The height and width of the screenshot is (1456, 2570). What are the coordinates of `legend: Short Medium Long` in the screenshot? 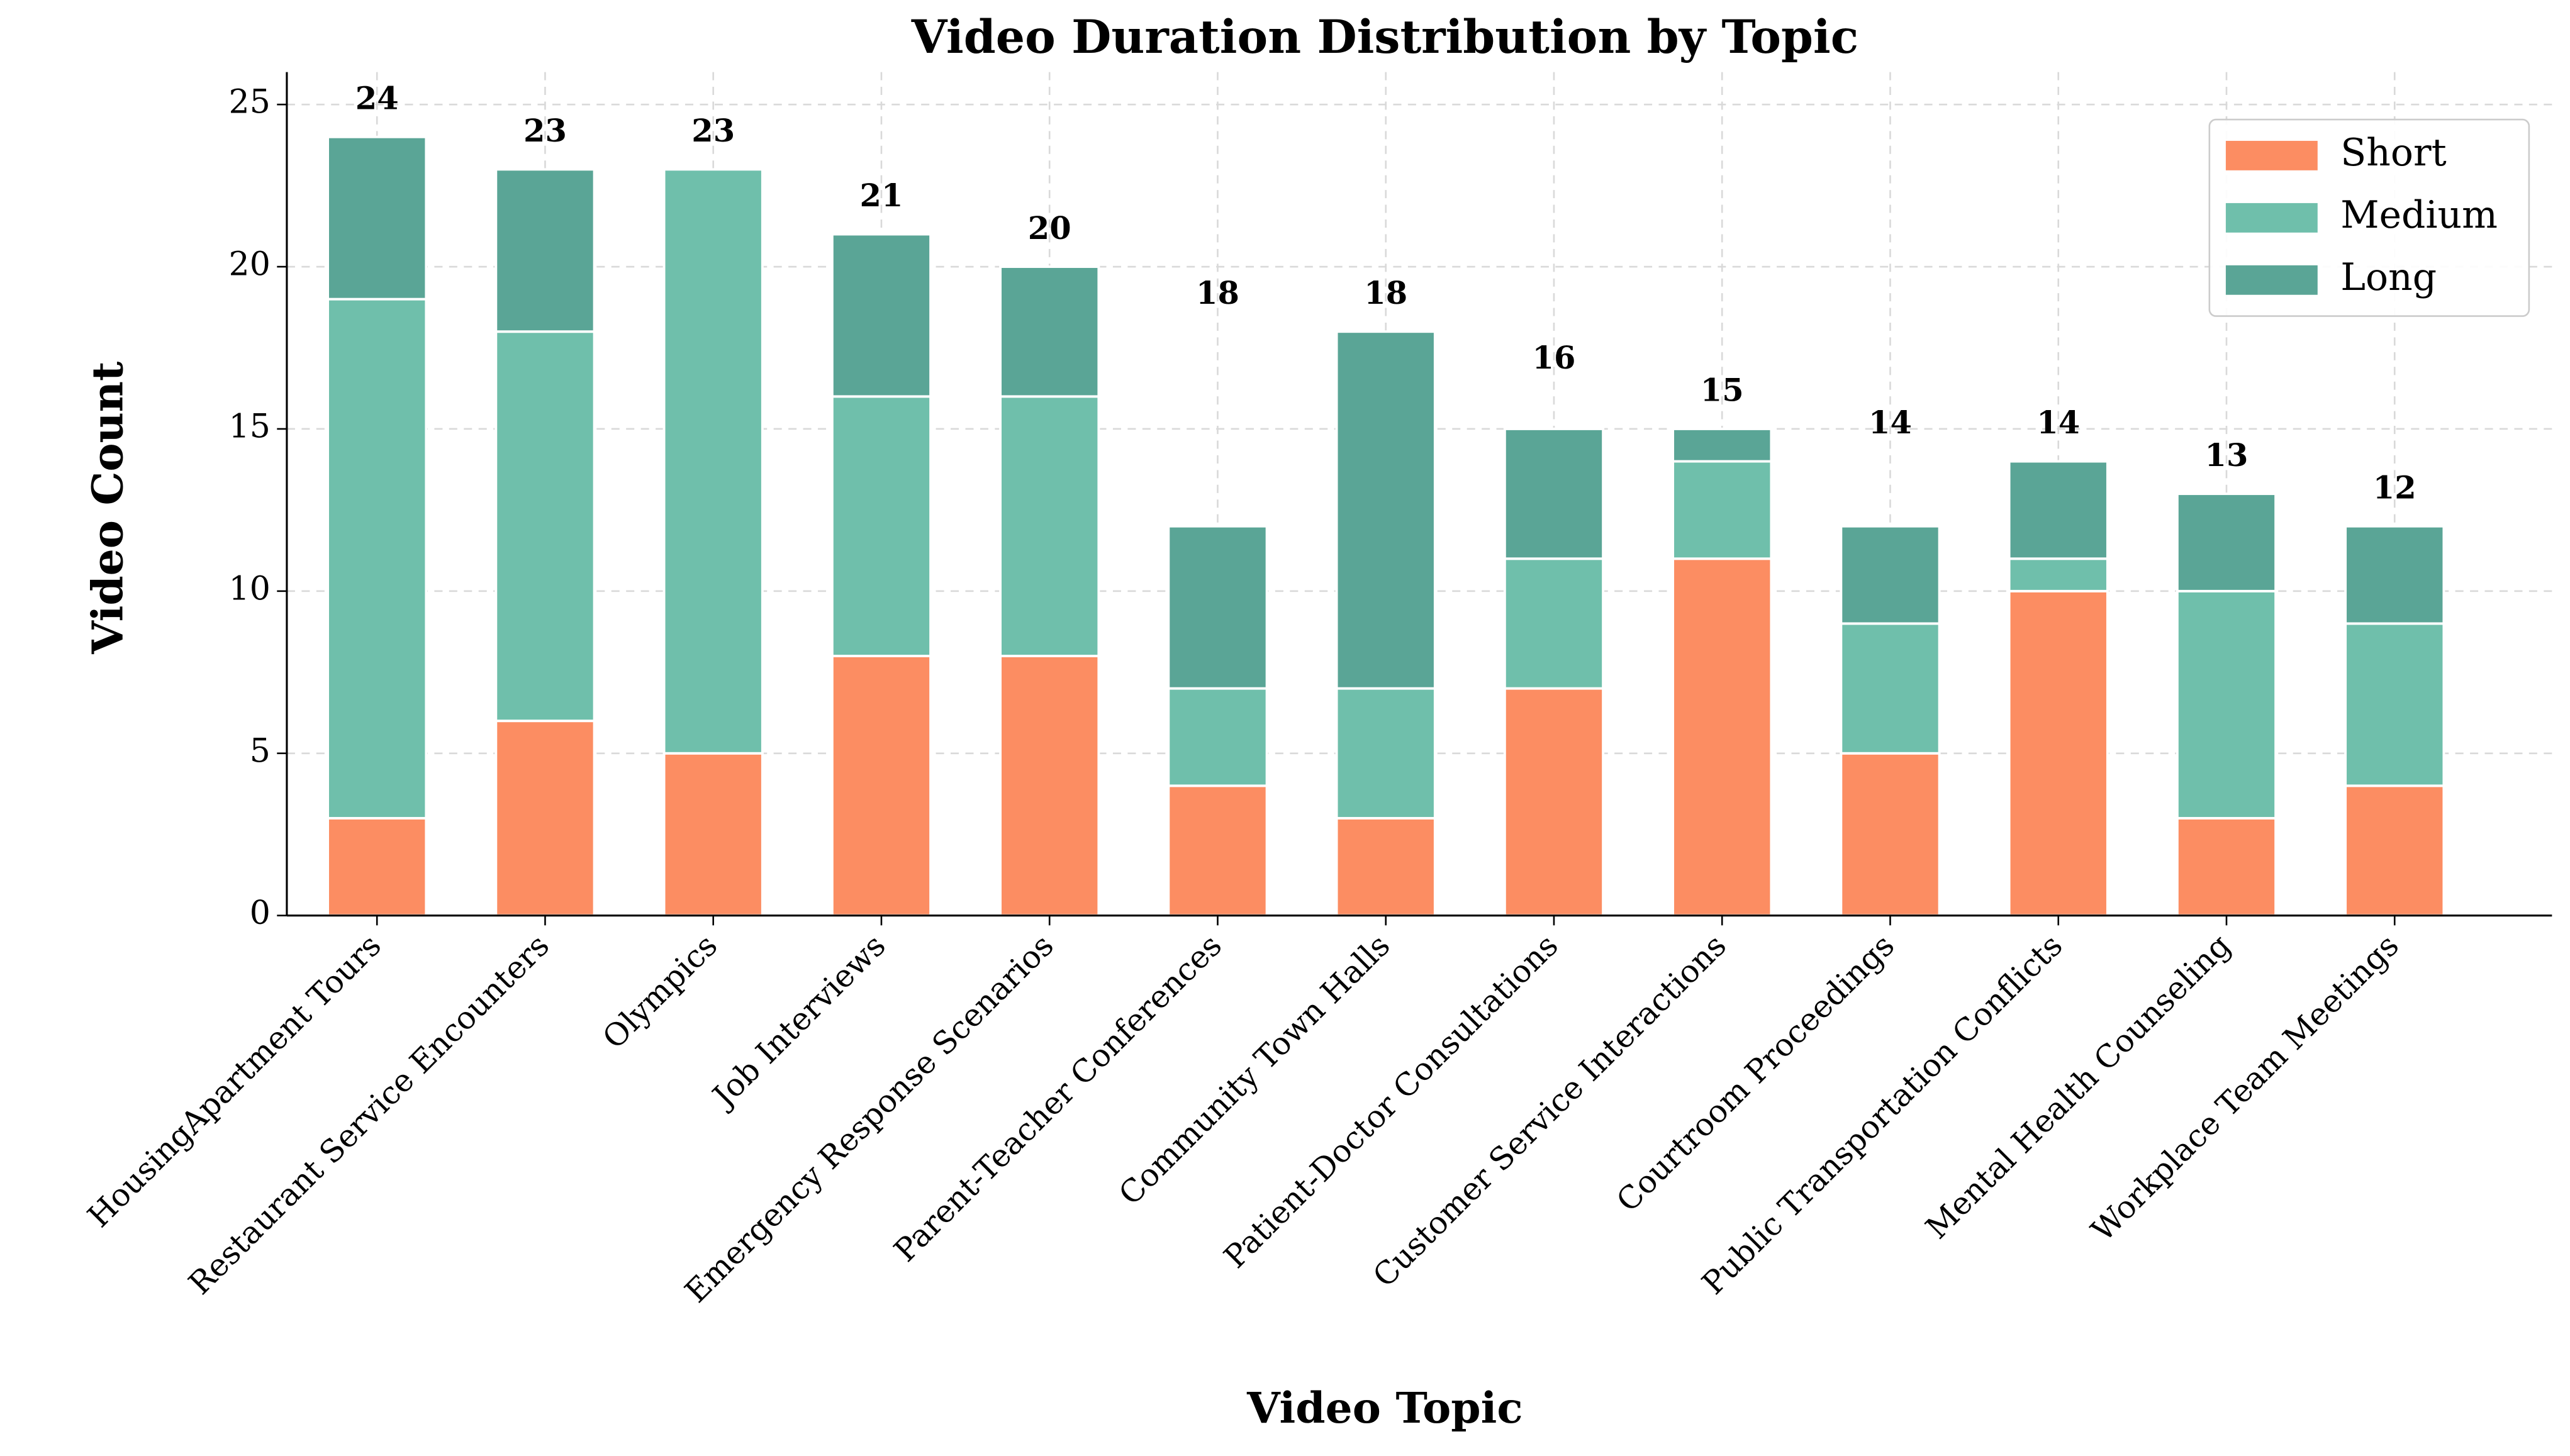 It's located at (2369, 217).